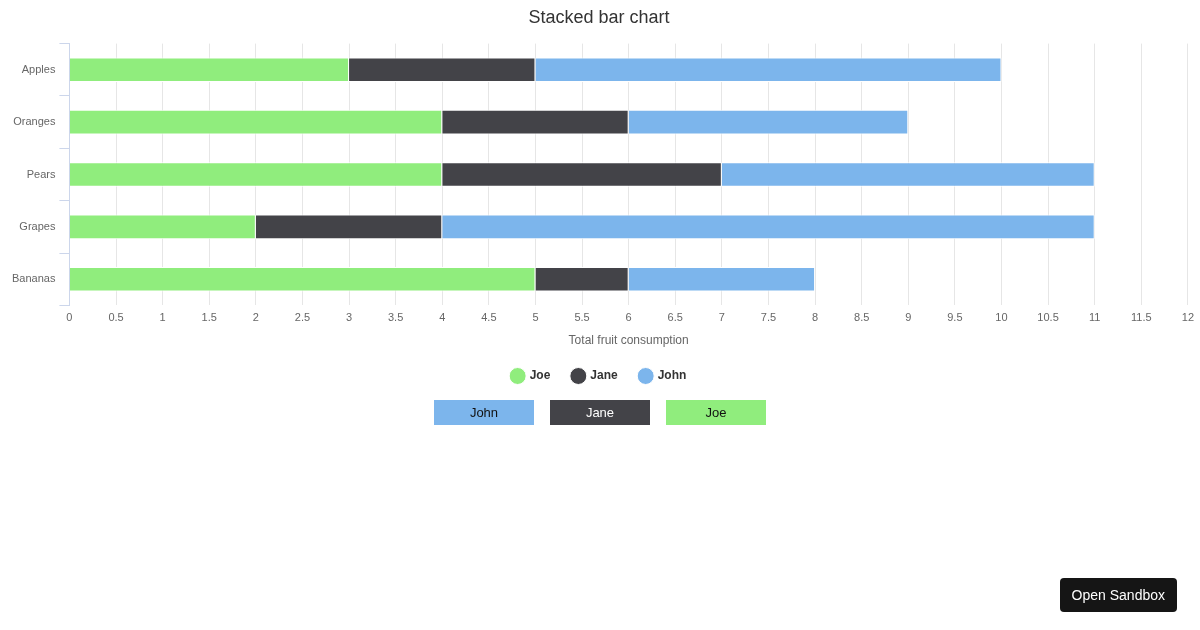 The image size is (1200, 630). I want to click on x-tick-label: 10.5, so click(1048, 317).